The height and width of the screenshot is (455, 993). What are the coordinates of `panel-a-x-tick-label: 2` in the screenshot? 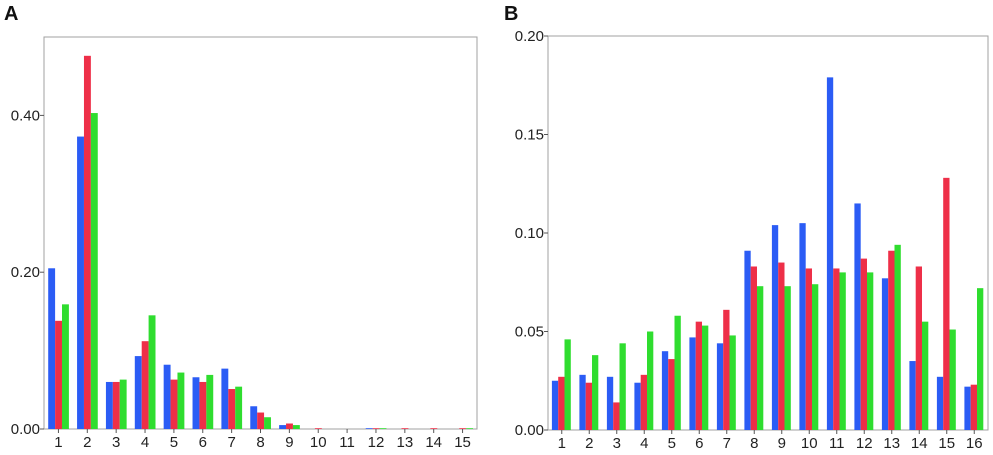 It's located at (87, 442).